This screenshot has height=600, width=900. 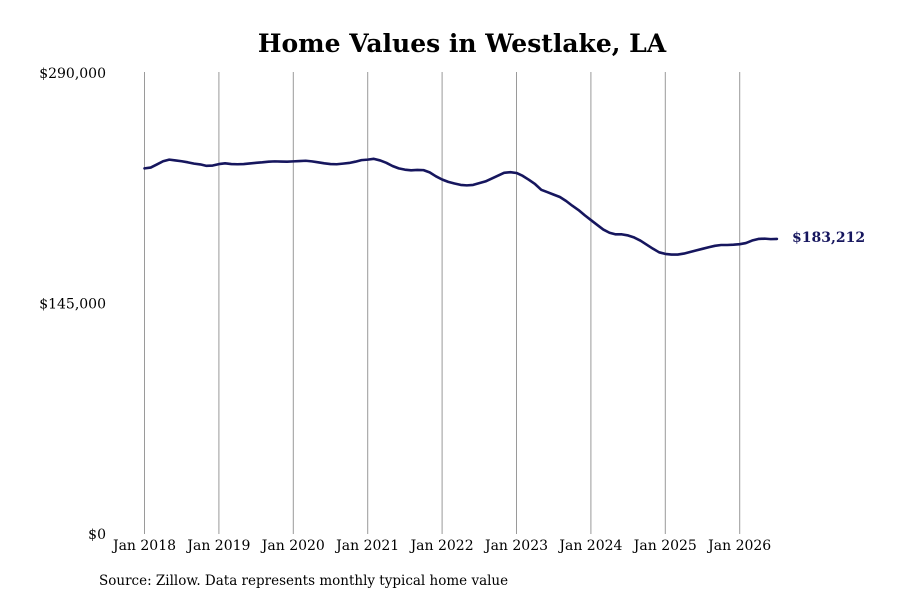 I want to click on x-tick-label-jan-2022: Jan 2022, so click(x=441, y=546).